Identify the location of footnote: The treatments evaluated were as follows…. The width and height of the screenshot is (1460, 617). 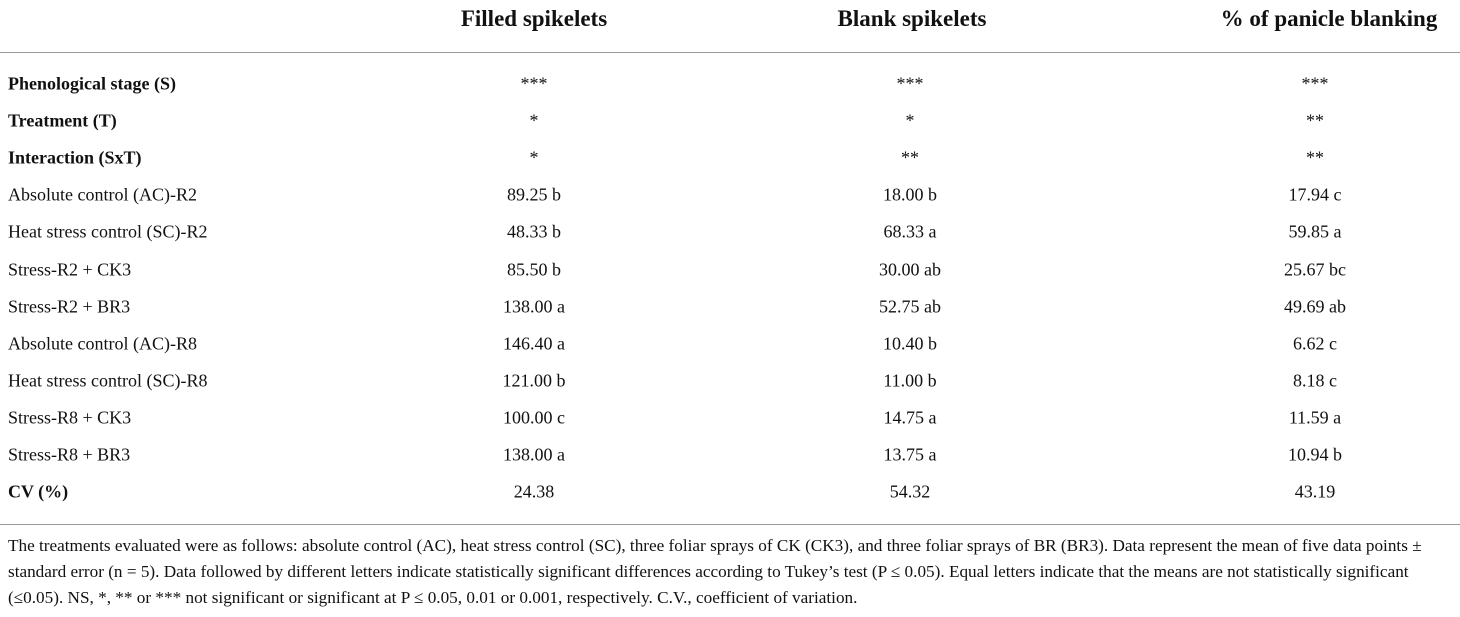
(715, 571).